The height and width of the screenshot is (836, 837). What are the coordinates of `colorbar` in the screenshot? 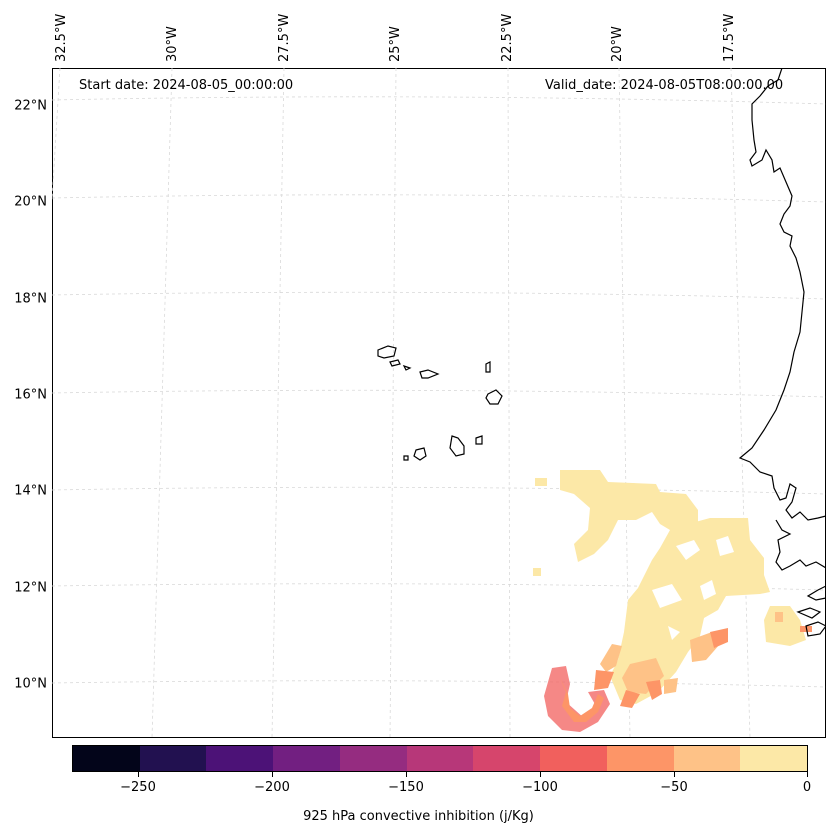 It's located at (440, 758).